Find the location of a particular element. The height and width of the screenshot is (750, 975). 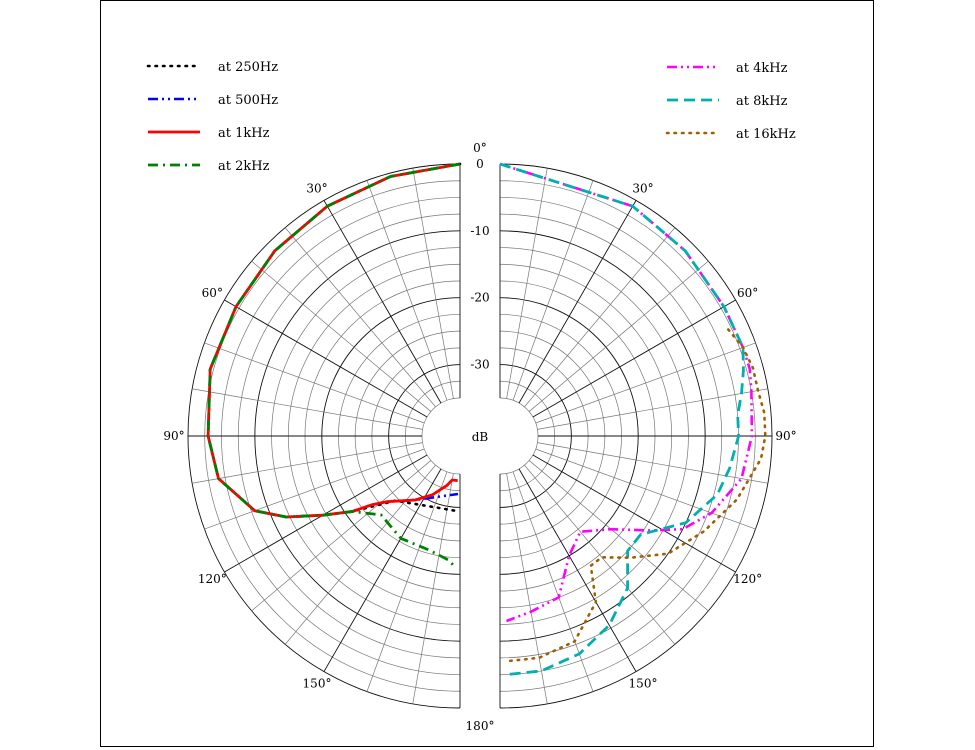

series-line-at-16khz is located at coordinates (636, 495).